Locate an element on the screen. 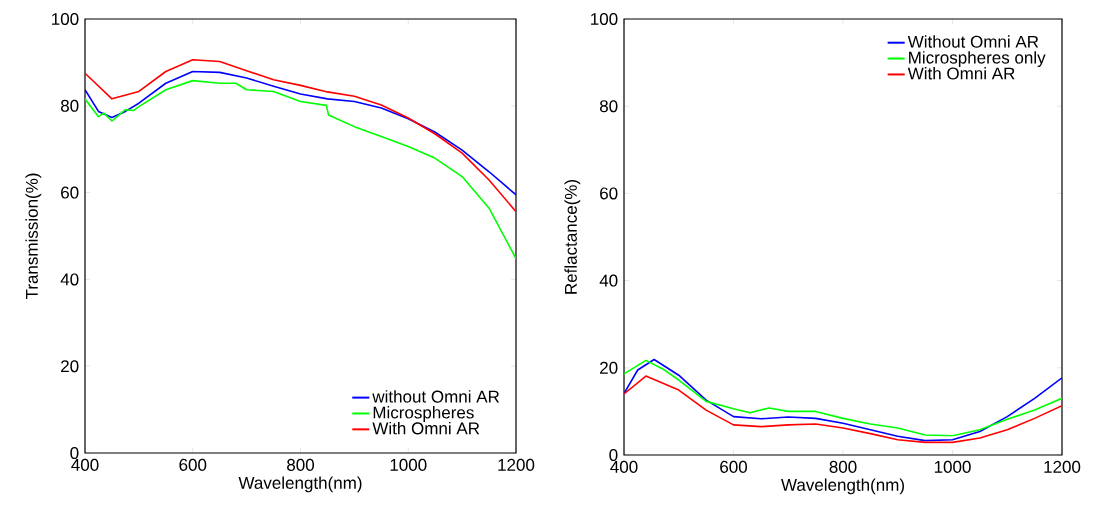 Image resolution: width=1097 pixels, height=512 pixels. legend-label: Without Omni AR is located at coordinates (973, 41).